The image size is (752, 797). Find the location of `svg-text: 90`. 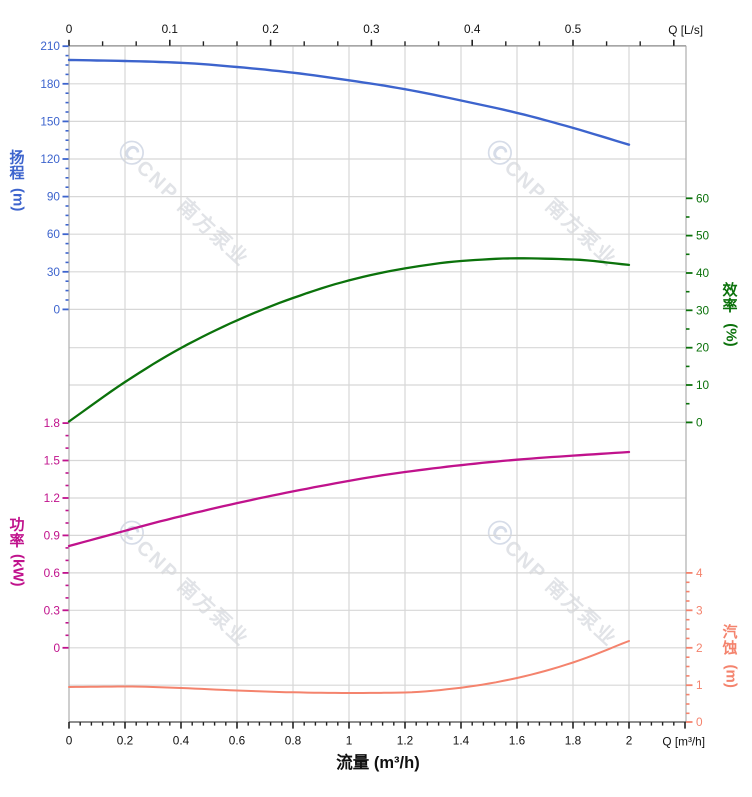

svg-text: 90 is located at coordinates (54, 197).